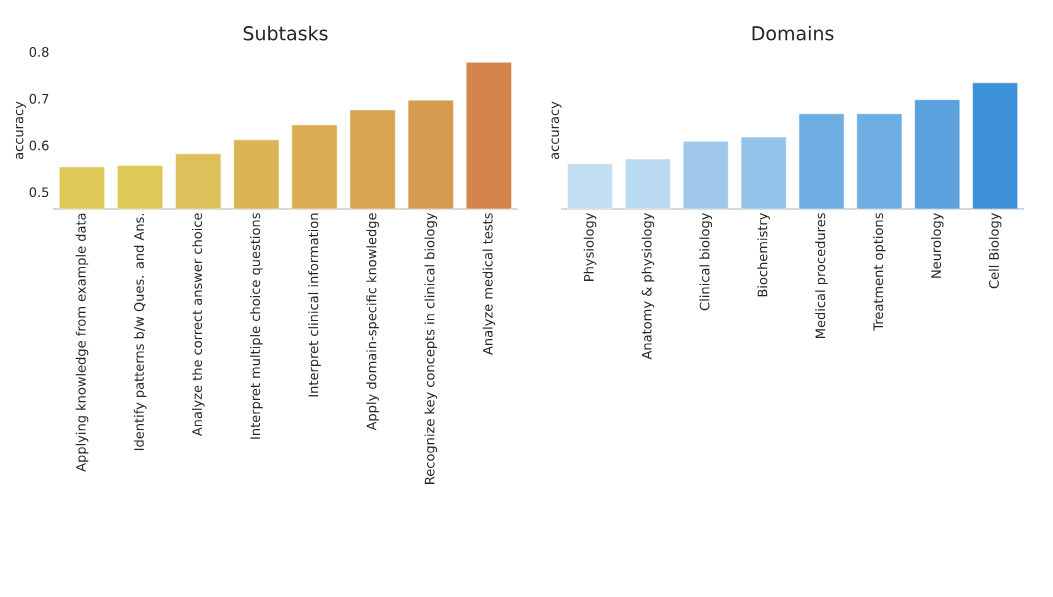  I want to click on x-tick-label: Interpret multiple choice questions, so click(256, 326).